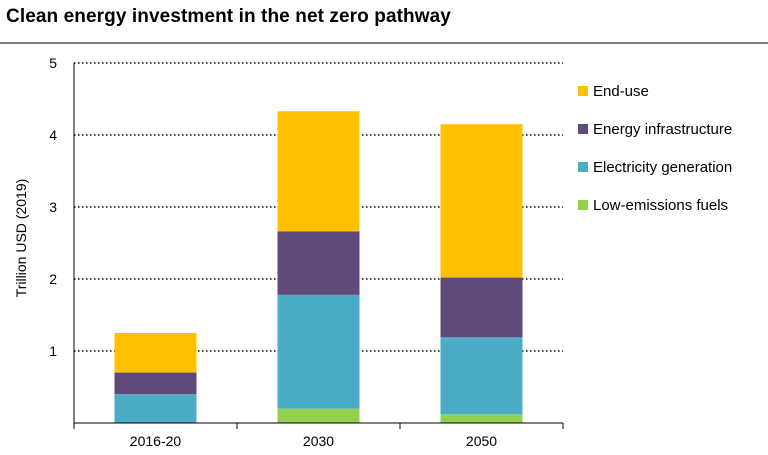  What do you see at coordinates (318, 441) in the screenshot?
I see `x-tick-label: 2030` at bounding box center [318, 441].